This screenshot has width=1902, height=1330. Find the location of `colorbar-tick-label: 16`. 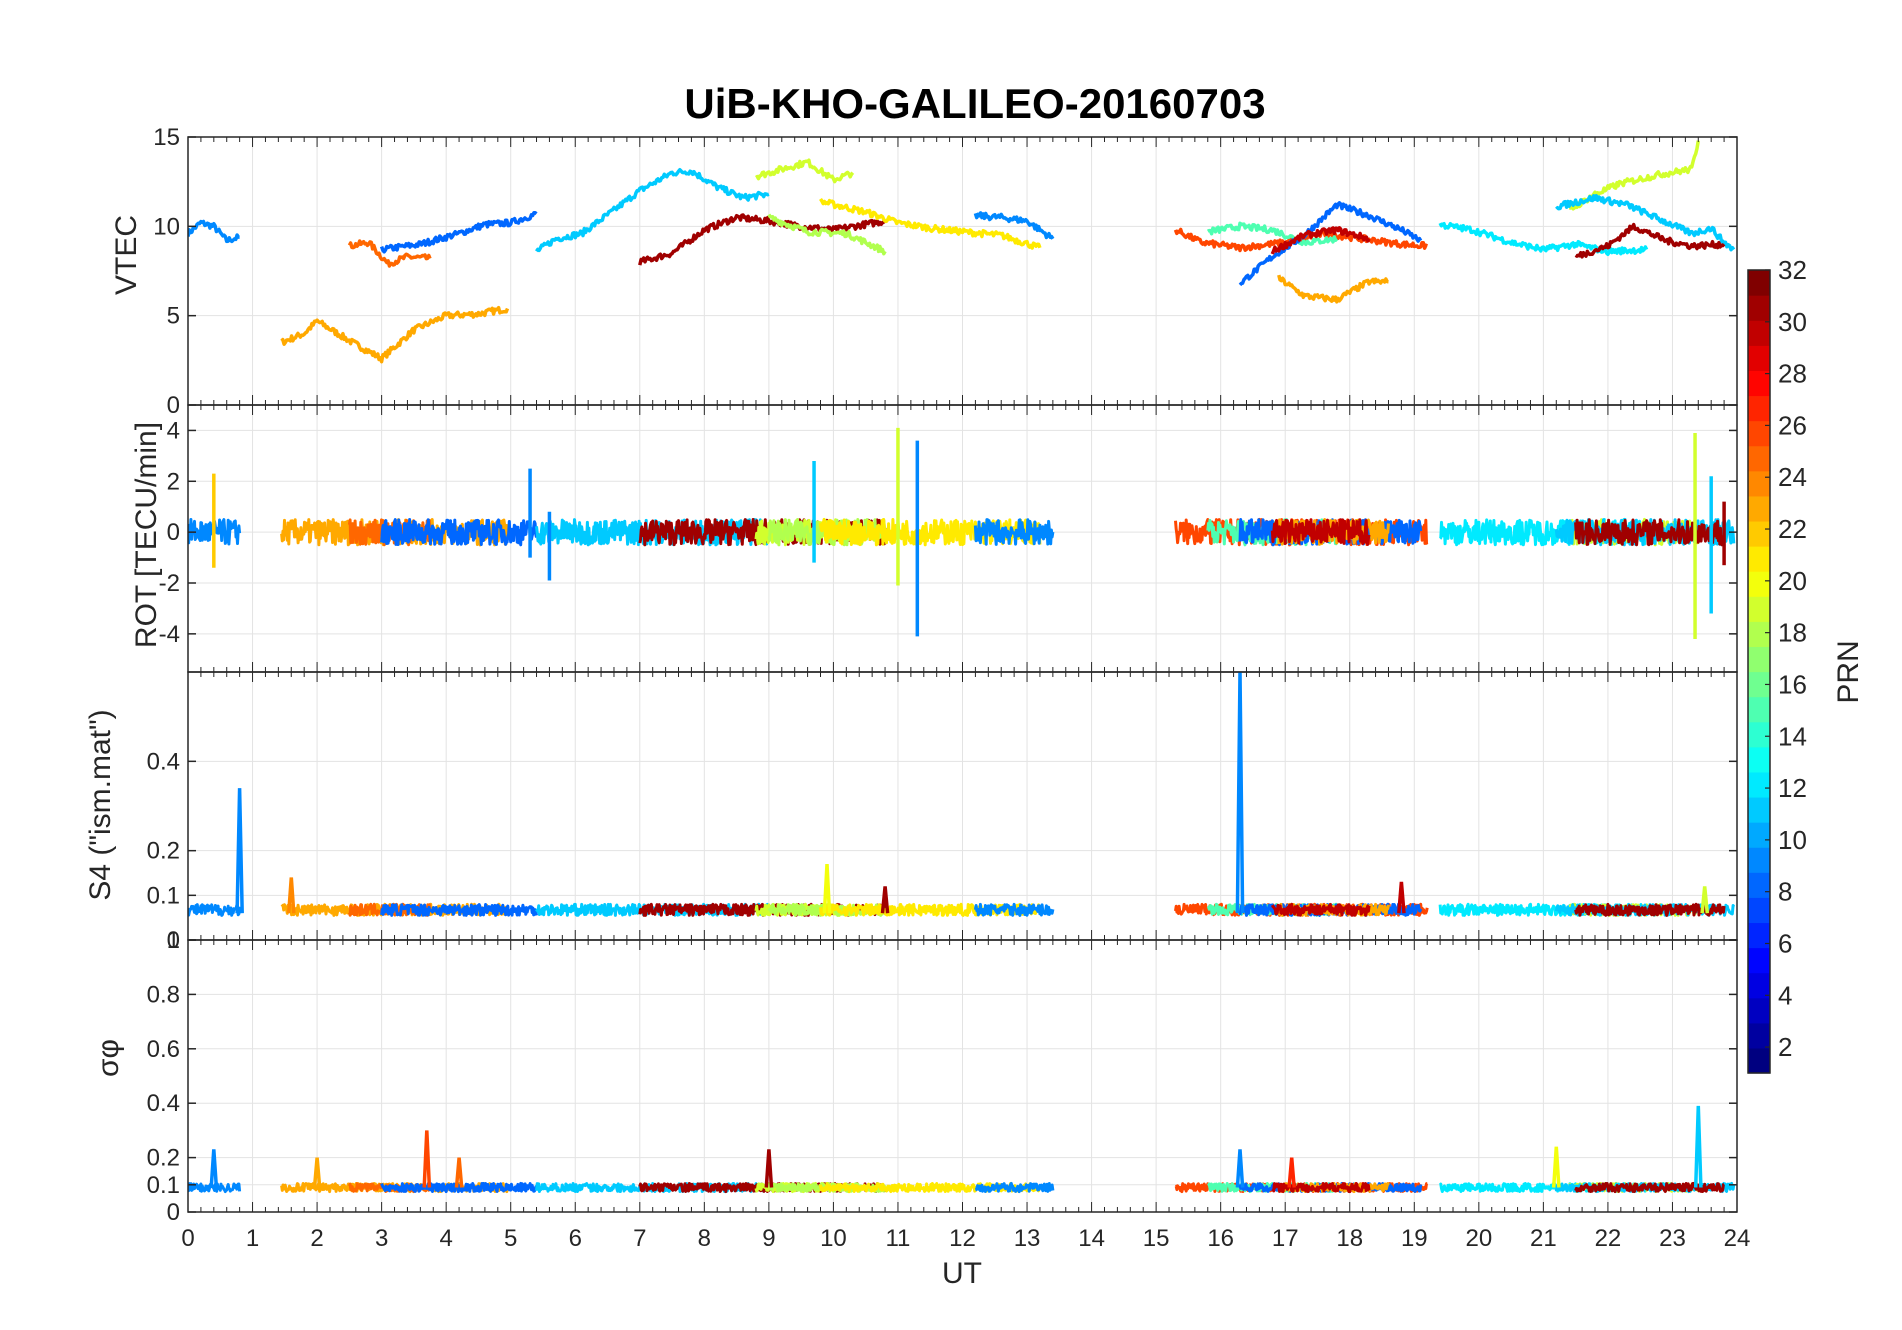

colorbar-tick-label: 16 is located at coordinates (1792, 684).